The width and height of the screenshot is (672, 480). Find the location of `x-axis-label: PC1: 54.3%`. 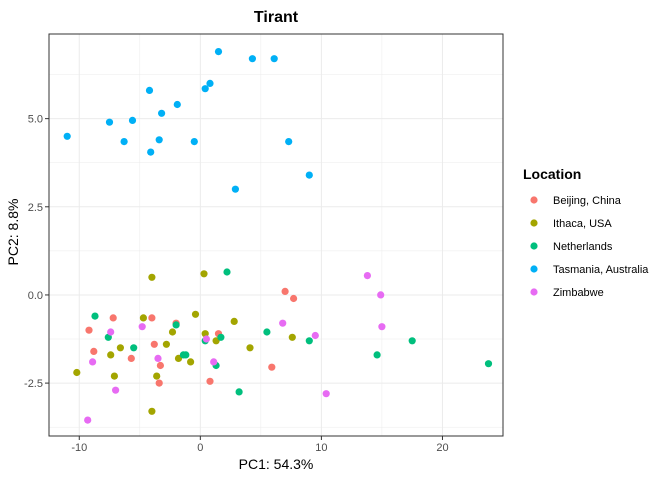

x-axis-label: PC1: 54.3% is located at coordinates (276, 464).